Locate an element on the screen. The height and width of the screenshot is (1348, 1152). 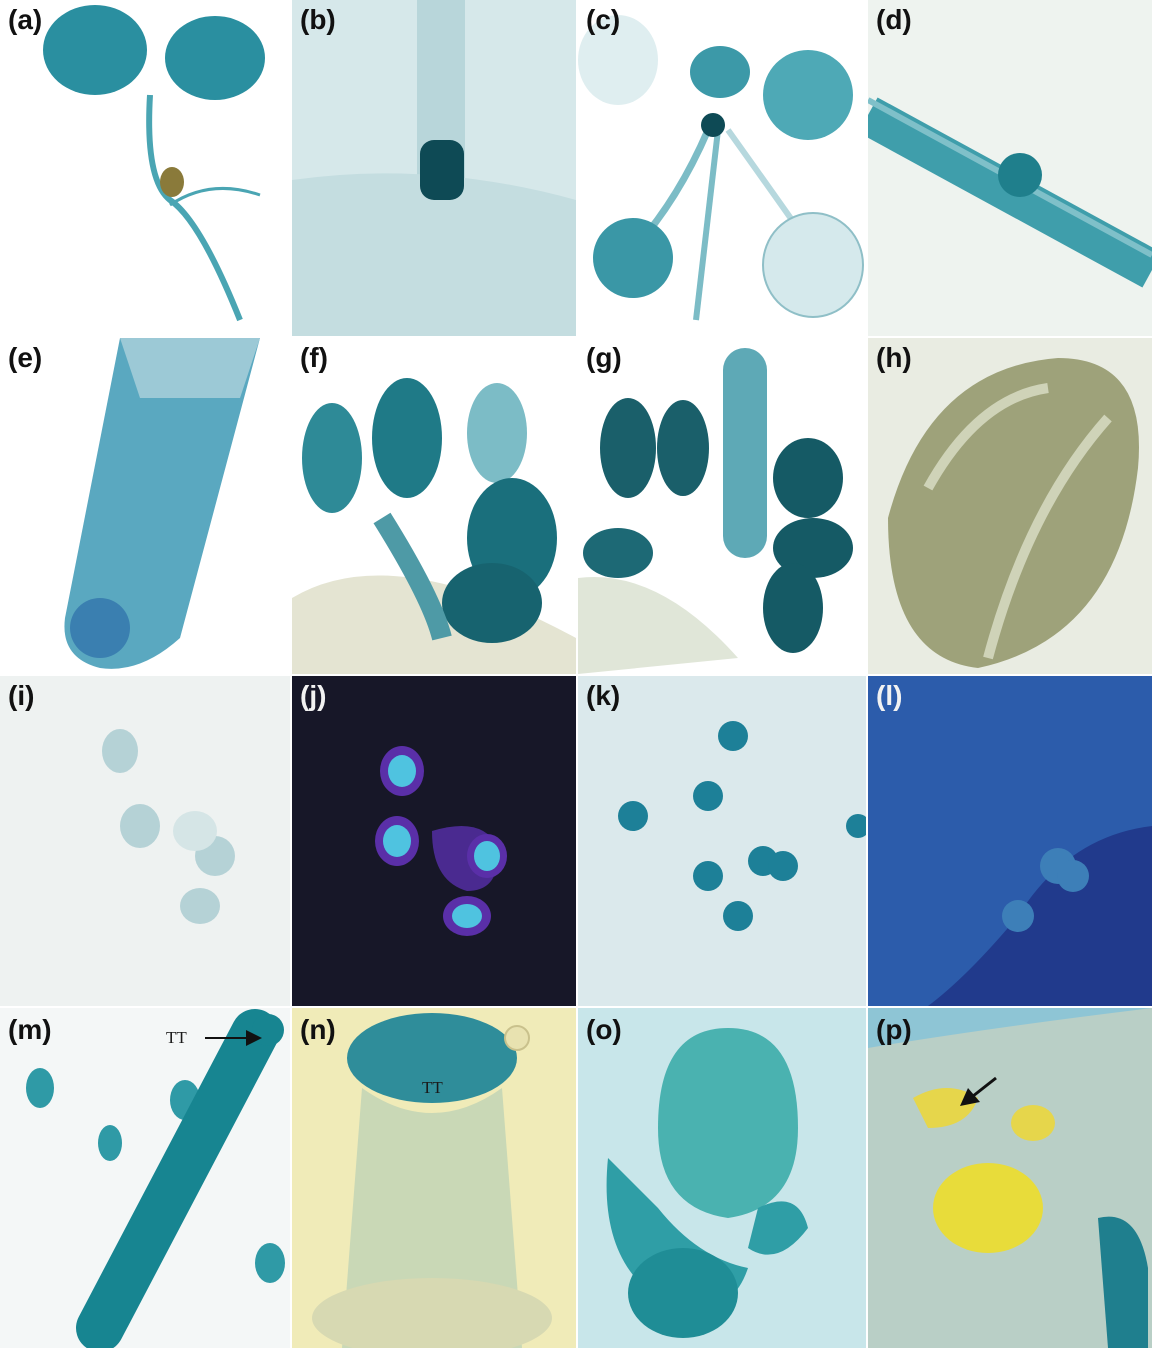
panel-o: (o) is located at coordinates (722, 1178).